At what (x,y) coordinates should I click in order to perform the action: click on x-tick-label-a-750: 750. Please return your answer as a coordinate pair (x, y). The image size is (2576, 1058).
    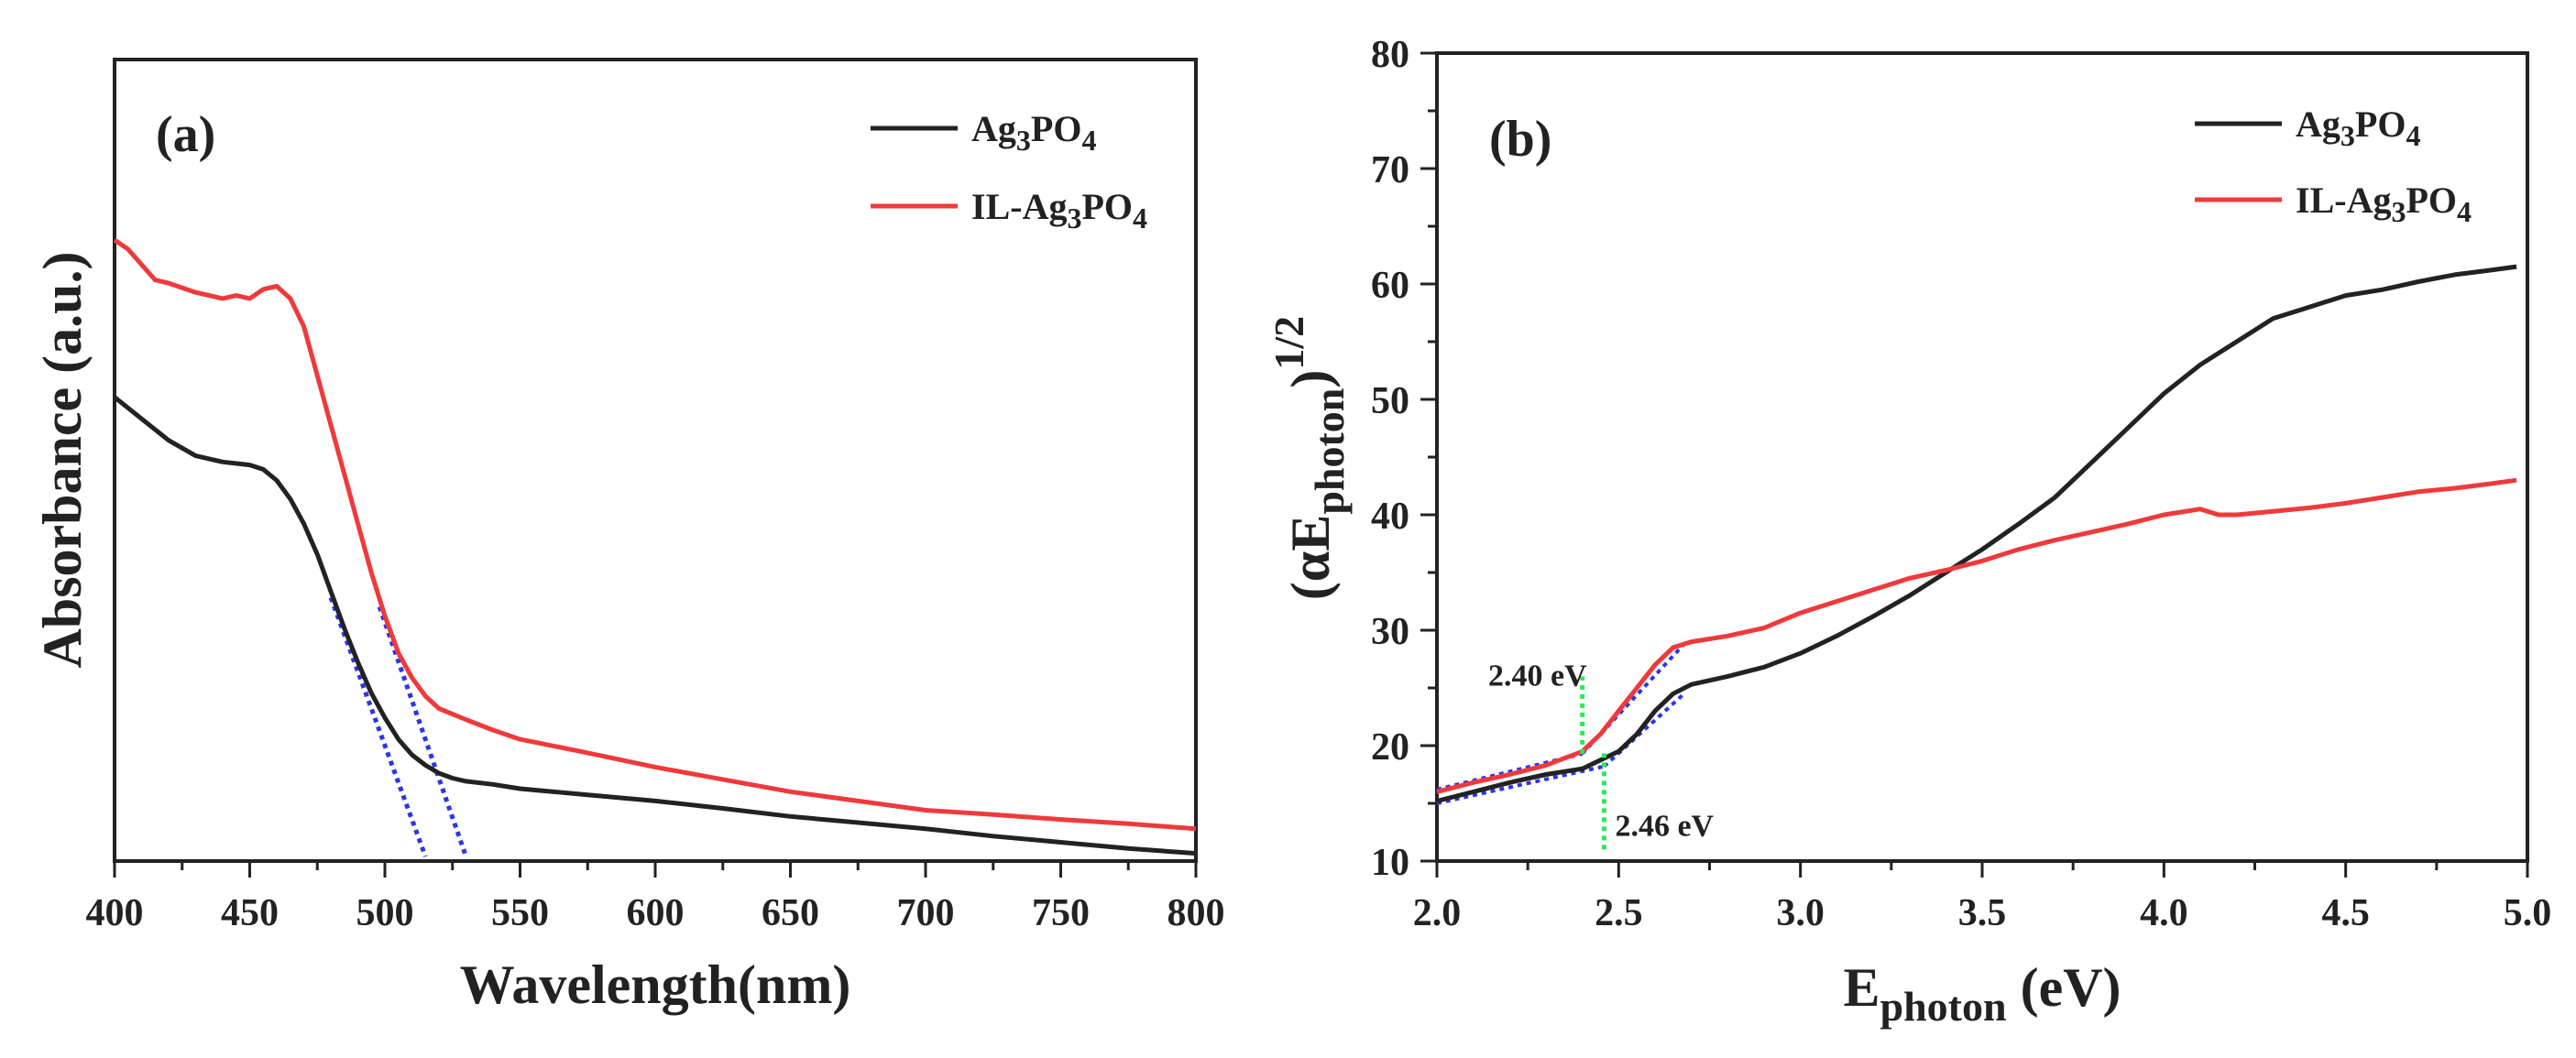
    Looking at the image, I should click on (1061, 913).